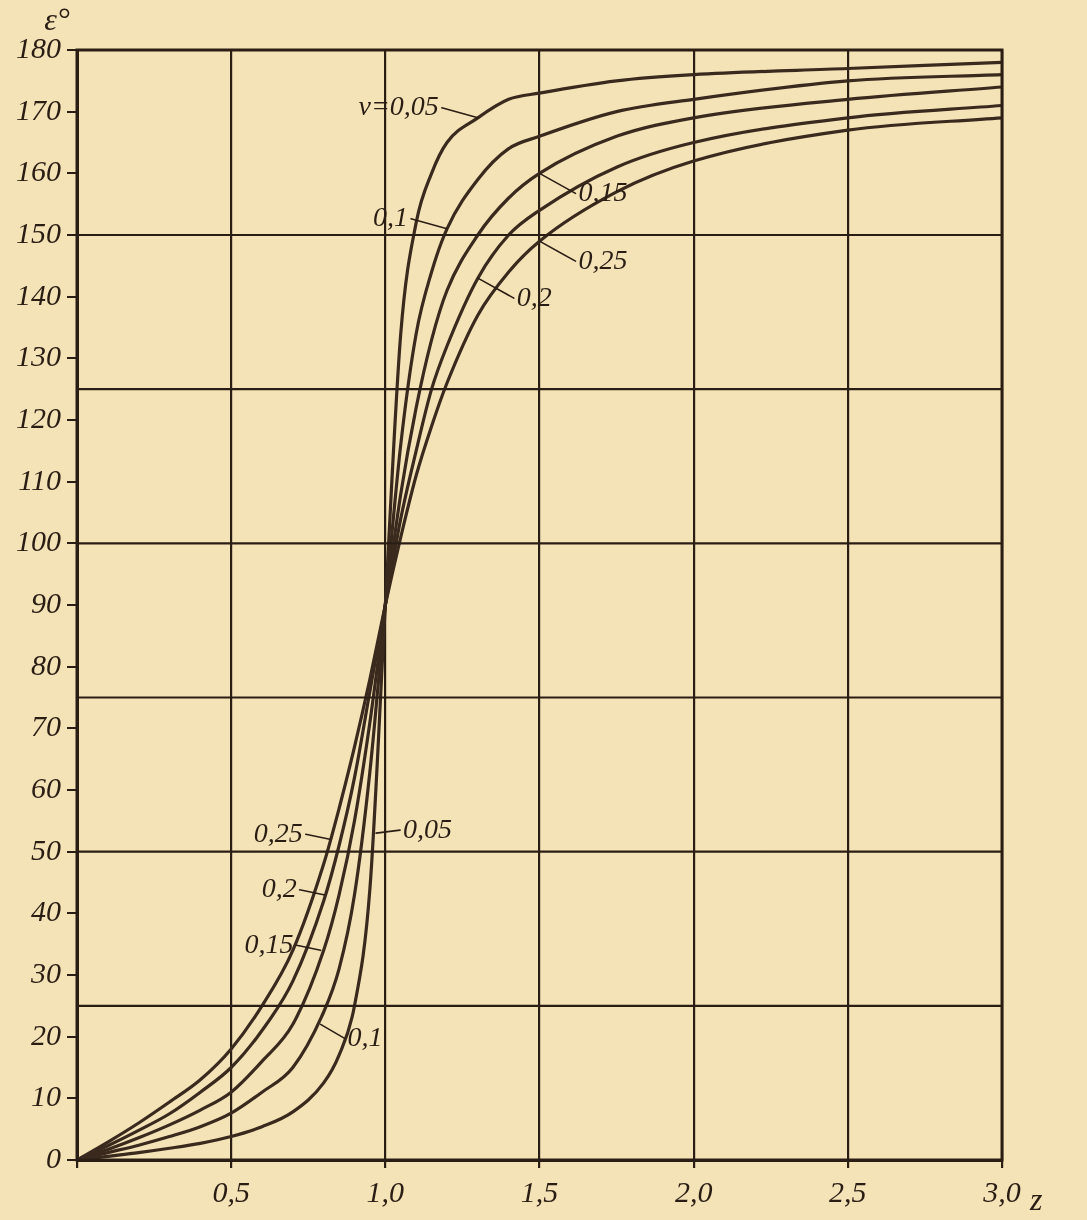 The height and width of the screenshot is (1220, 1087). Describe the element at coordinates (46, 664) in the screenshot. I see `y-tick-label: 80` at that location.